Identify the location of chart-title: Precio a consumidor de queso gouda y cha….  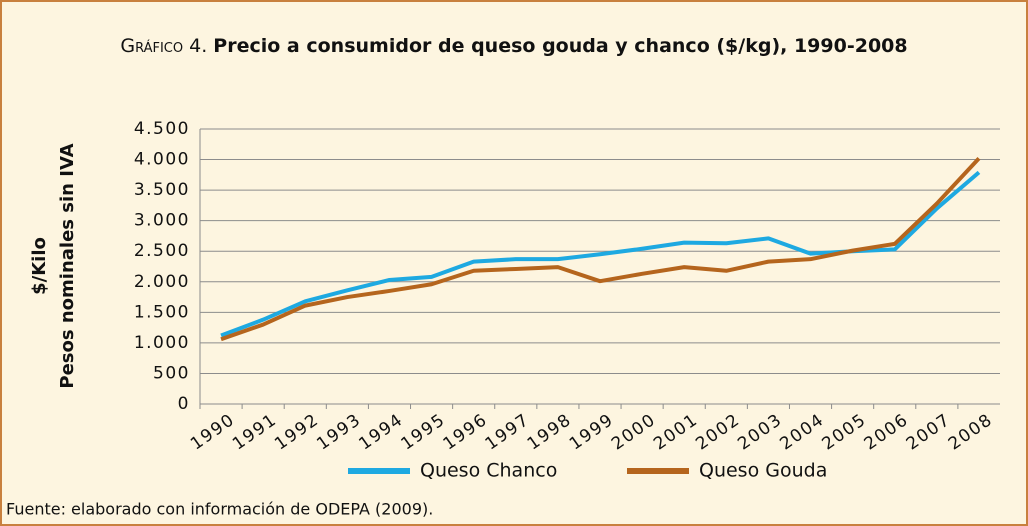
(560, 46).